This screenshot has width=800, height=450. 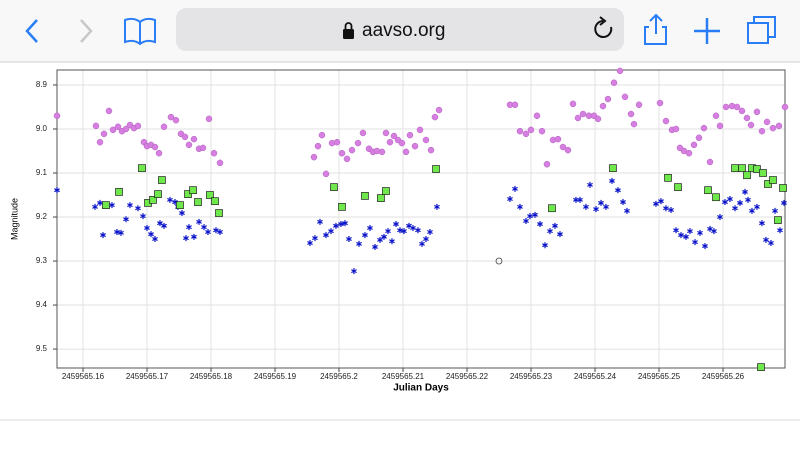 What do you see at coordinates (348, 34) in the screenshot?
I see `lock-icon` at bounding box center [348, 34].